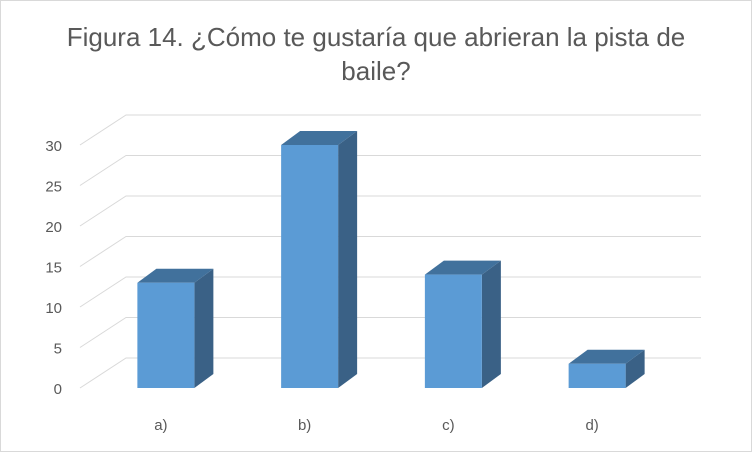 The height and width of the screenshot is (452, 752). Describe the element at coordinates (448, 425) in the screenshot. I see `x-tick-label: c)` at that location.